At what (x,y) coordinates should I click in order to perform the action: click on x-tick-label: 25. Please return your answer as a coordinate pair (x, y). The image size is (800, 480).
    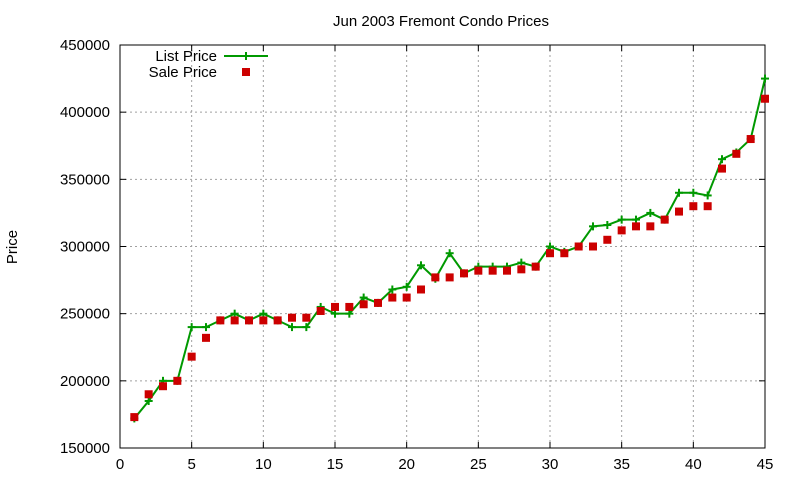
    Looking at the image, I should click on (478, 464).